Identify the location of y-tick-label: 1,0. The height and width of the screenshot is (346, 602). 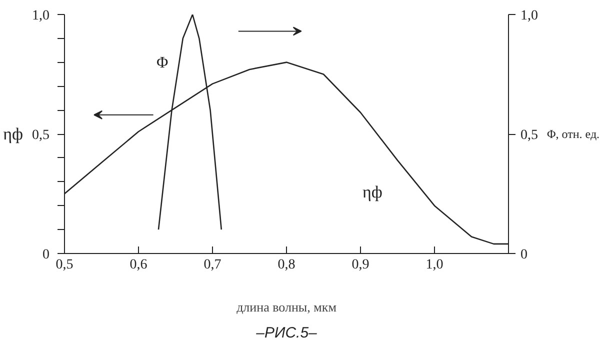
(41, 16).